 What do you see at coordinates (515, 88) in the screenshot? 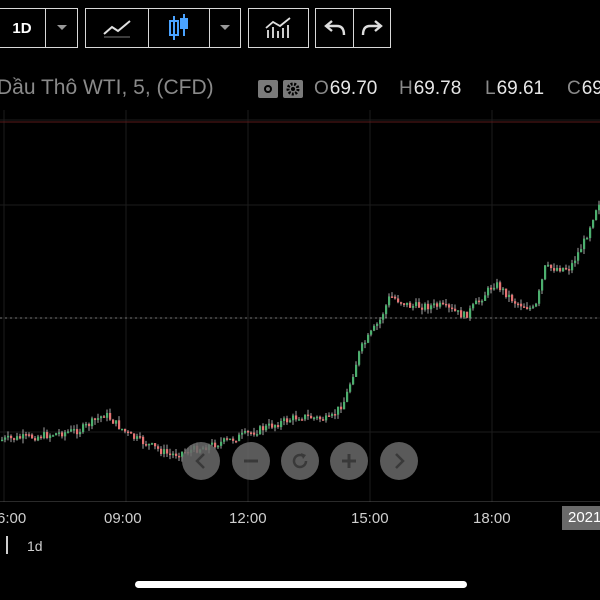
I see `ohlc-low: L69.61` at bounding box center [515, 88].